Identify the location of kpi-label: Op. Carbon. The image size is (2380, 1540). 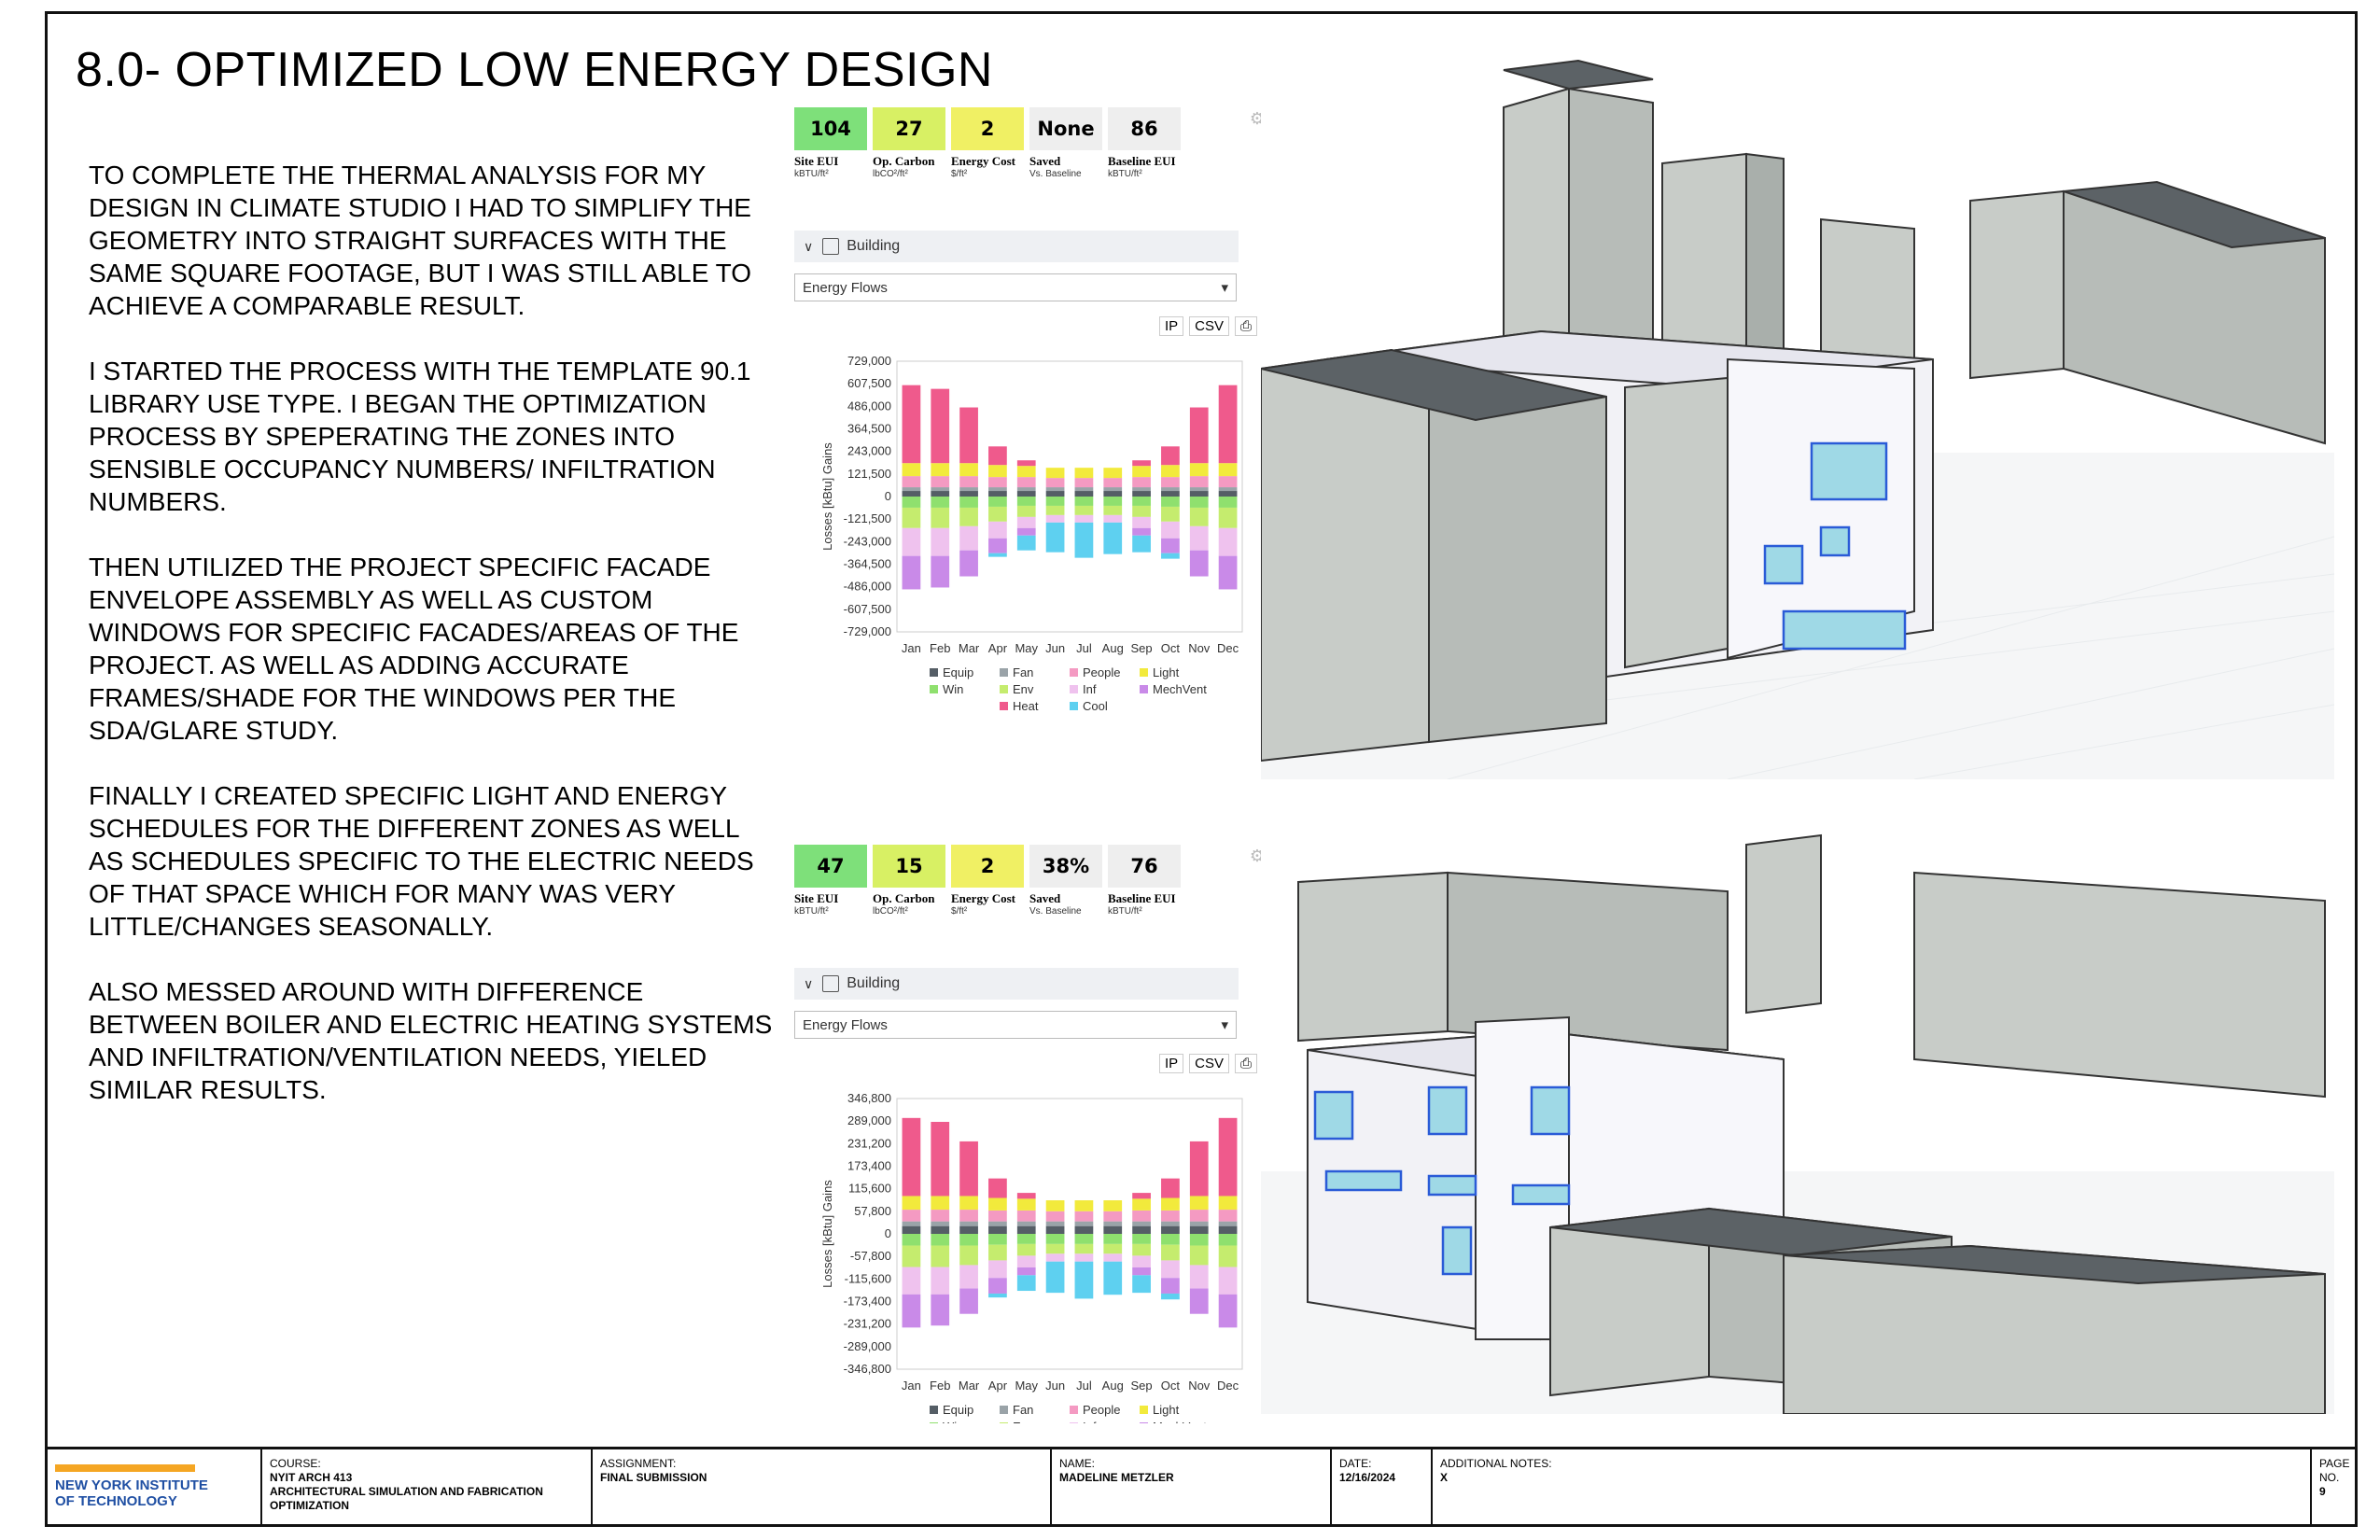
(904, 161).